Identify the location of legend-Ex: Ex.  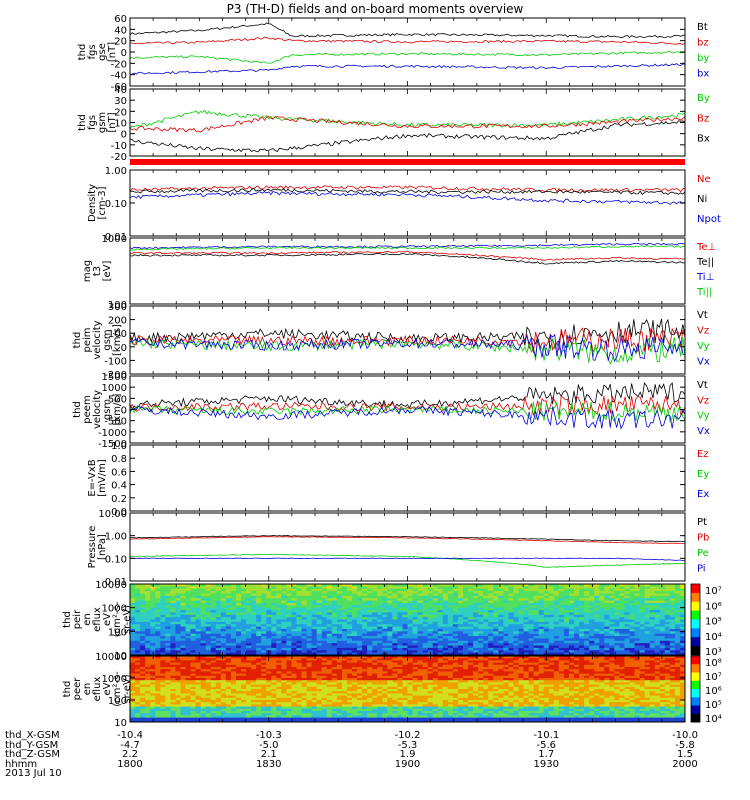
(703, 494).